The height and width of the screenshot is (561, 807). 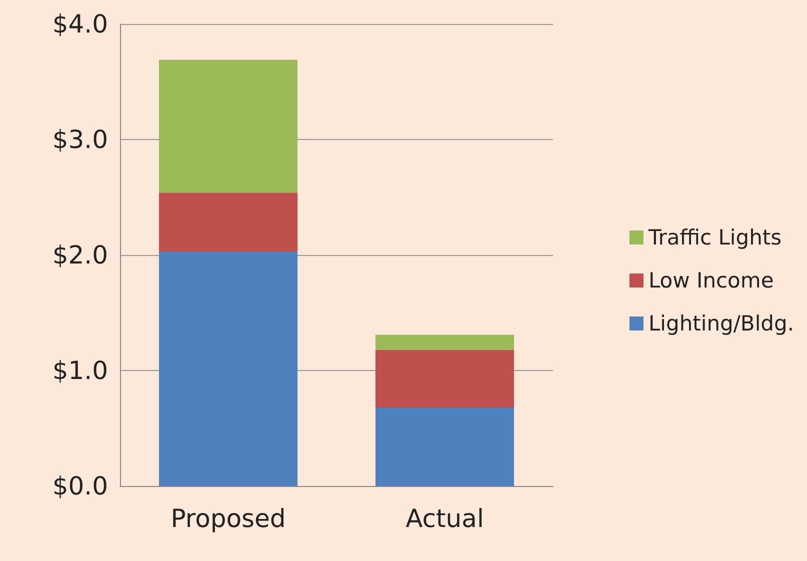 What do you see at coordinates (80, 255) in the screenshot?
I see `y-tick-label: $2.0` at bounding box center [80, 255].